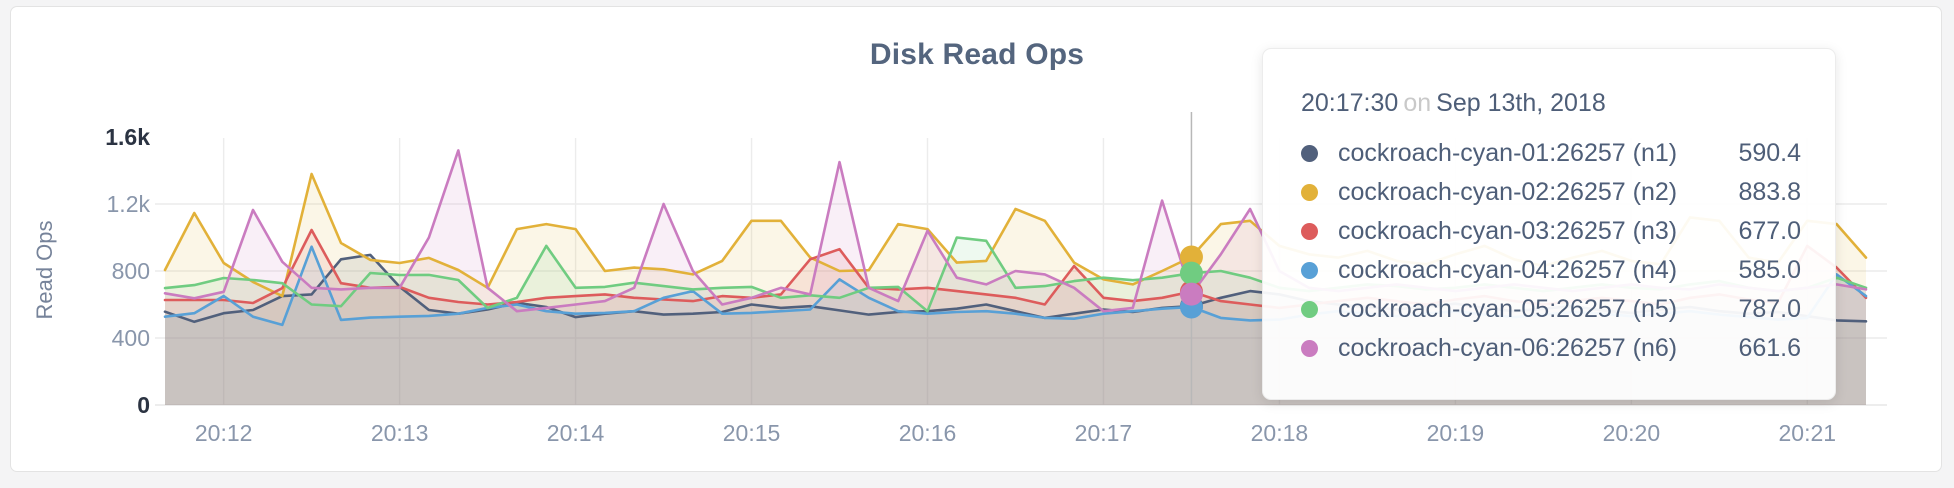 The image size is (1954, 488). What do you see at coordinates (1769, 309) in the screenshot?
I see `series-value: 787.0` at bounding box center [1769, 309].